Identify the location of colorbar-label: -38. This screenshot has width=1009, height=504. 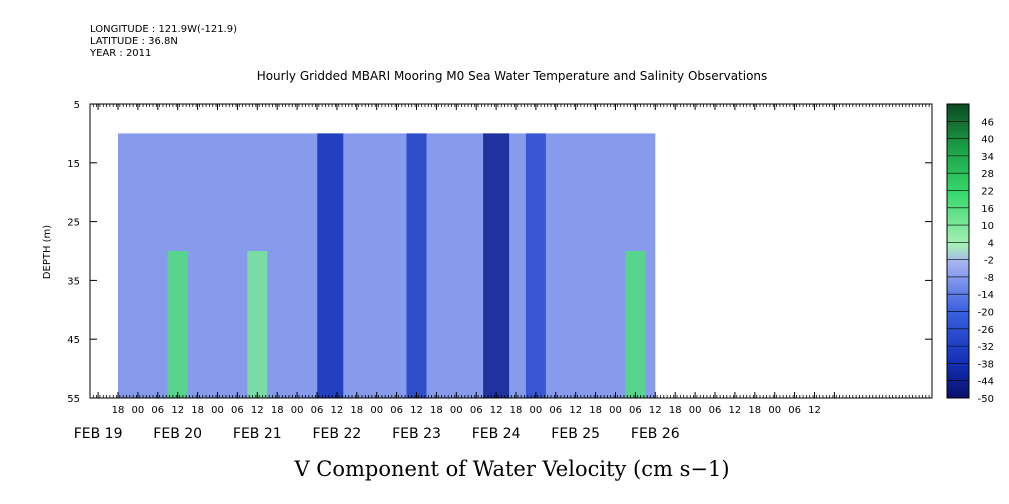
(986, 364).